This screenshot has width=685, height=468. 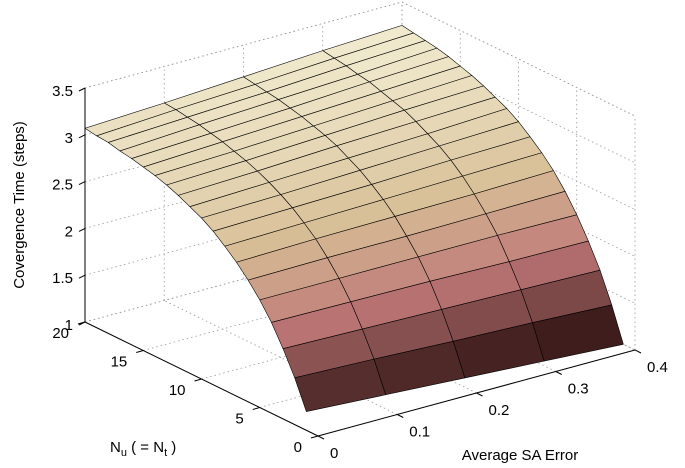 I want to click on z-axis-label: Covergence Time (steps), so click(x=19, y=205).